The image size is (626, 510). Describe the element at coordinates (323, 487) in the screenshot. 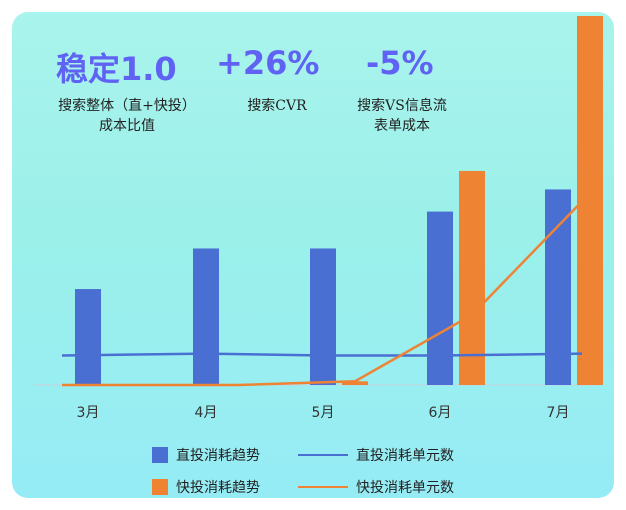

I see `legend-line-fast` at that location.